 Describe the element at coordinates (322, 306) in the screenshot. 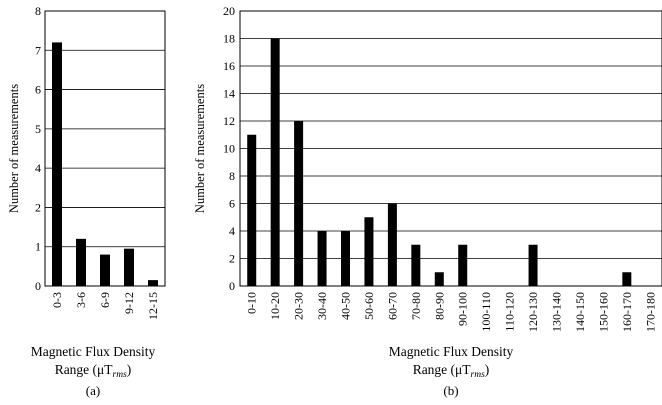

I see `x-tick-label-b-3: 30-40` at that location.